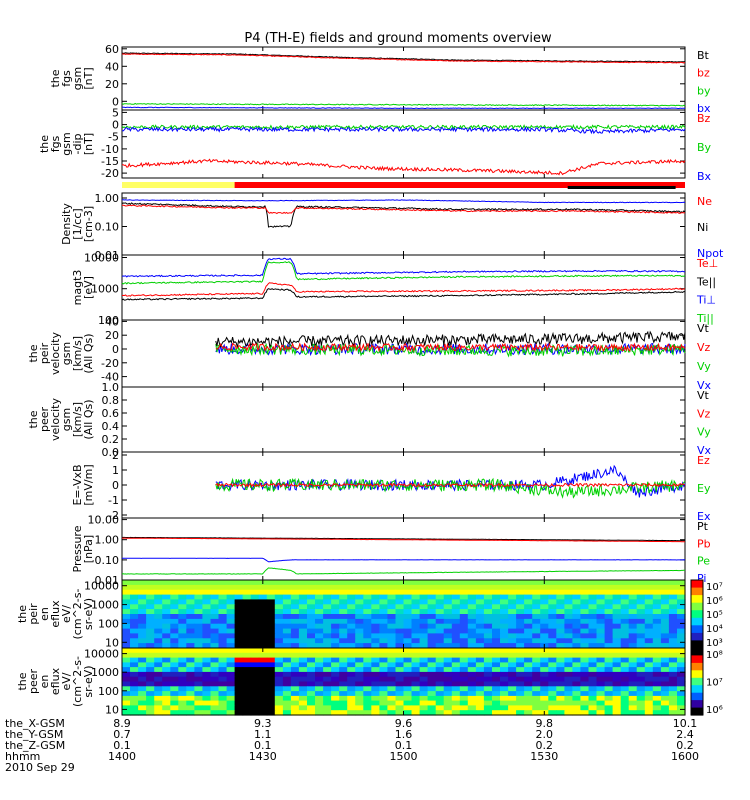 The width and height of the screenshot is (750, 800). Describe the element at coordinates (697, 689) in the screenshot. I see `colorbar-segment` at that location.